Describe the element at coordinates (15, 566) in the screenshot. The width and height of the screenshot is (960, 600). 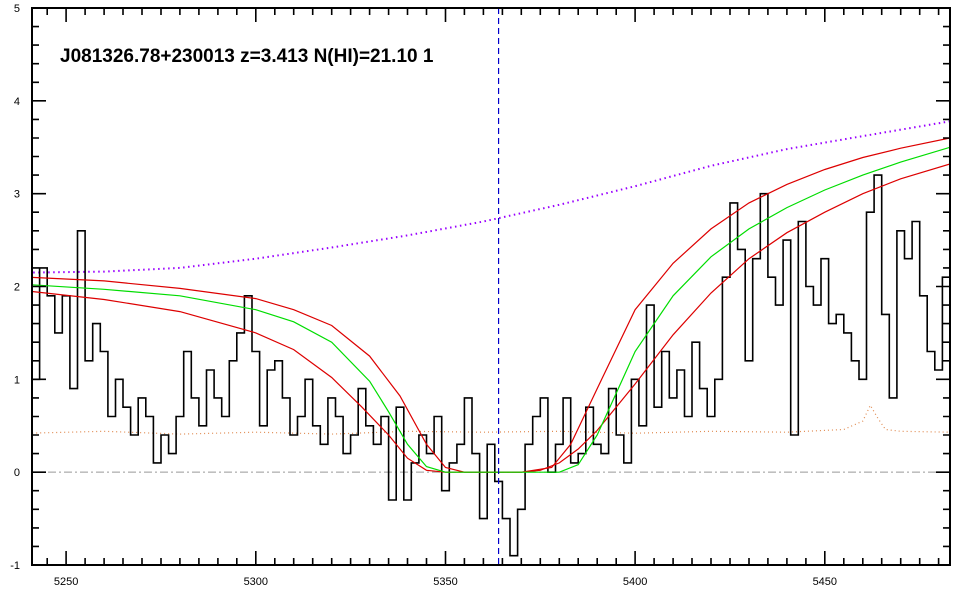
I see `y-tick-label: -1` at that location.